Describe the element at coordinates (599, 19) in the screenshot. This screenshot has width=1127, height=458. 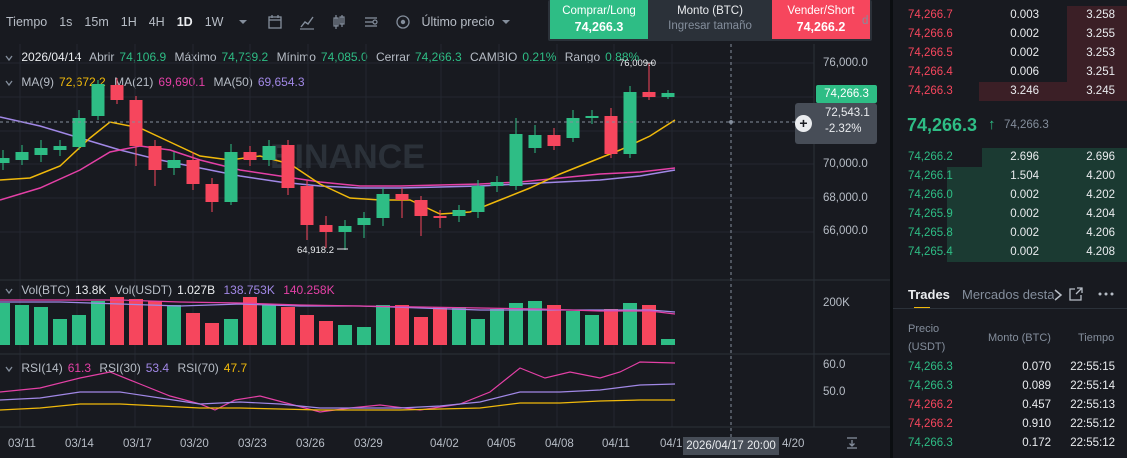
I see `buy-long-button: Comprar/Long 74,266.3` at that location.